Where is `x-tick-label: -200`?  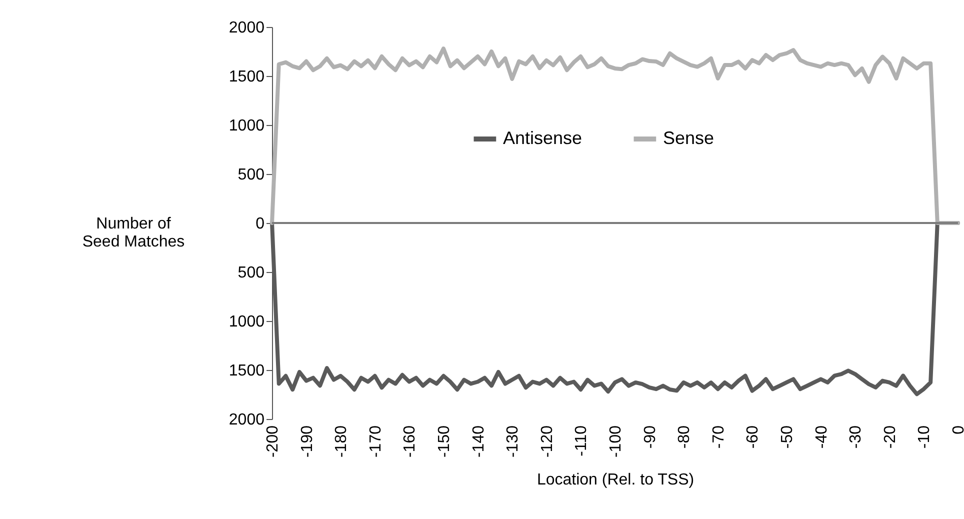
x-tick-label: -200 is located at coordinates (273, 441).